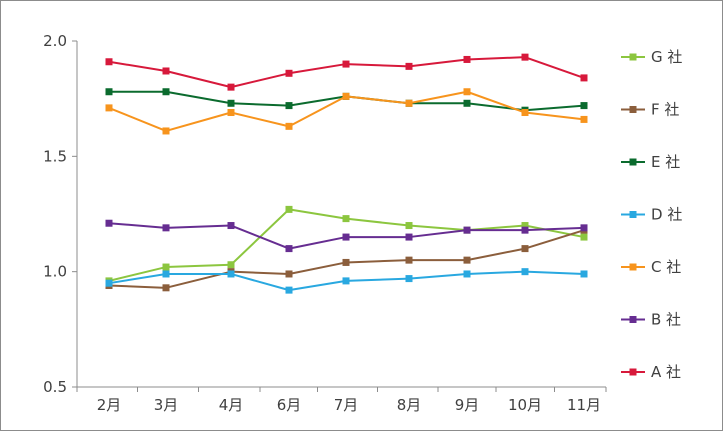 The image size is (723, 432). I want to click on x-tick-label: 10月, so click(525, 405).